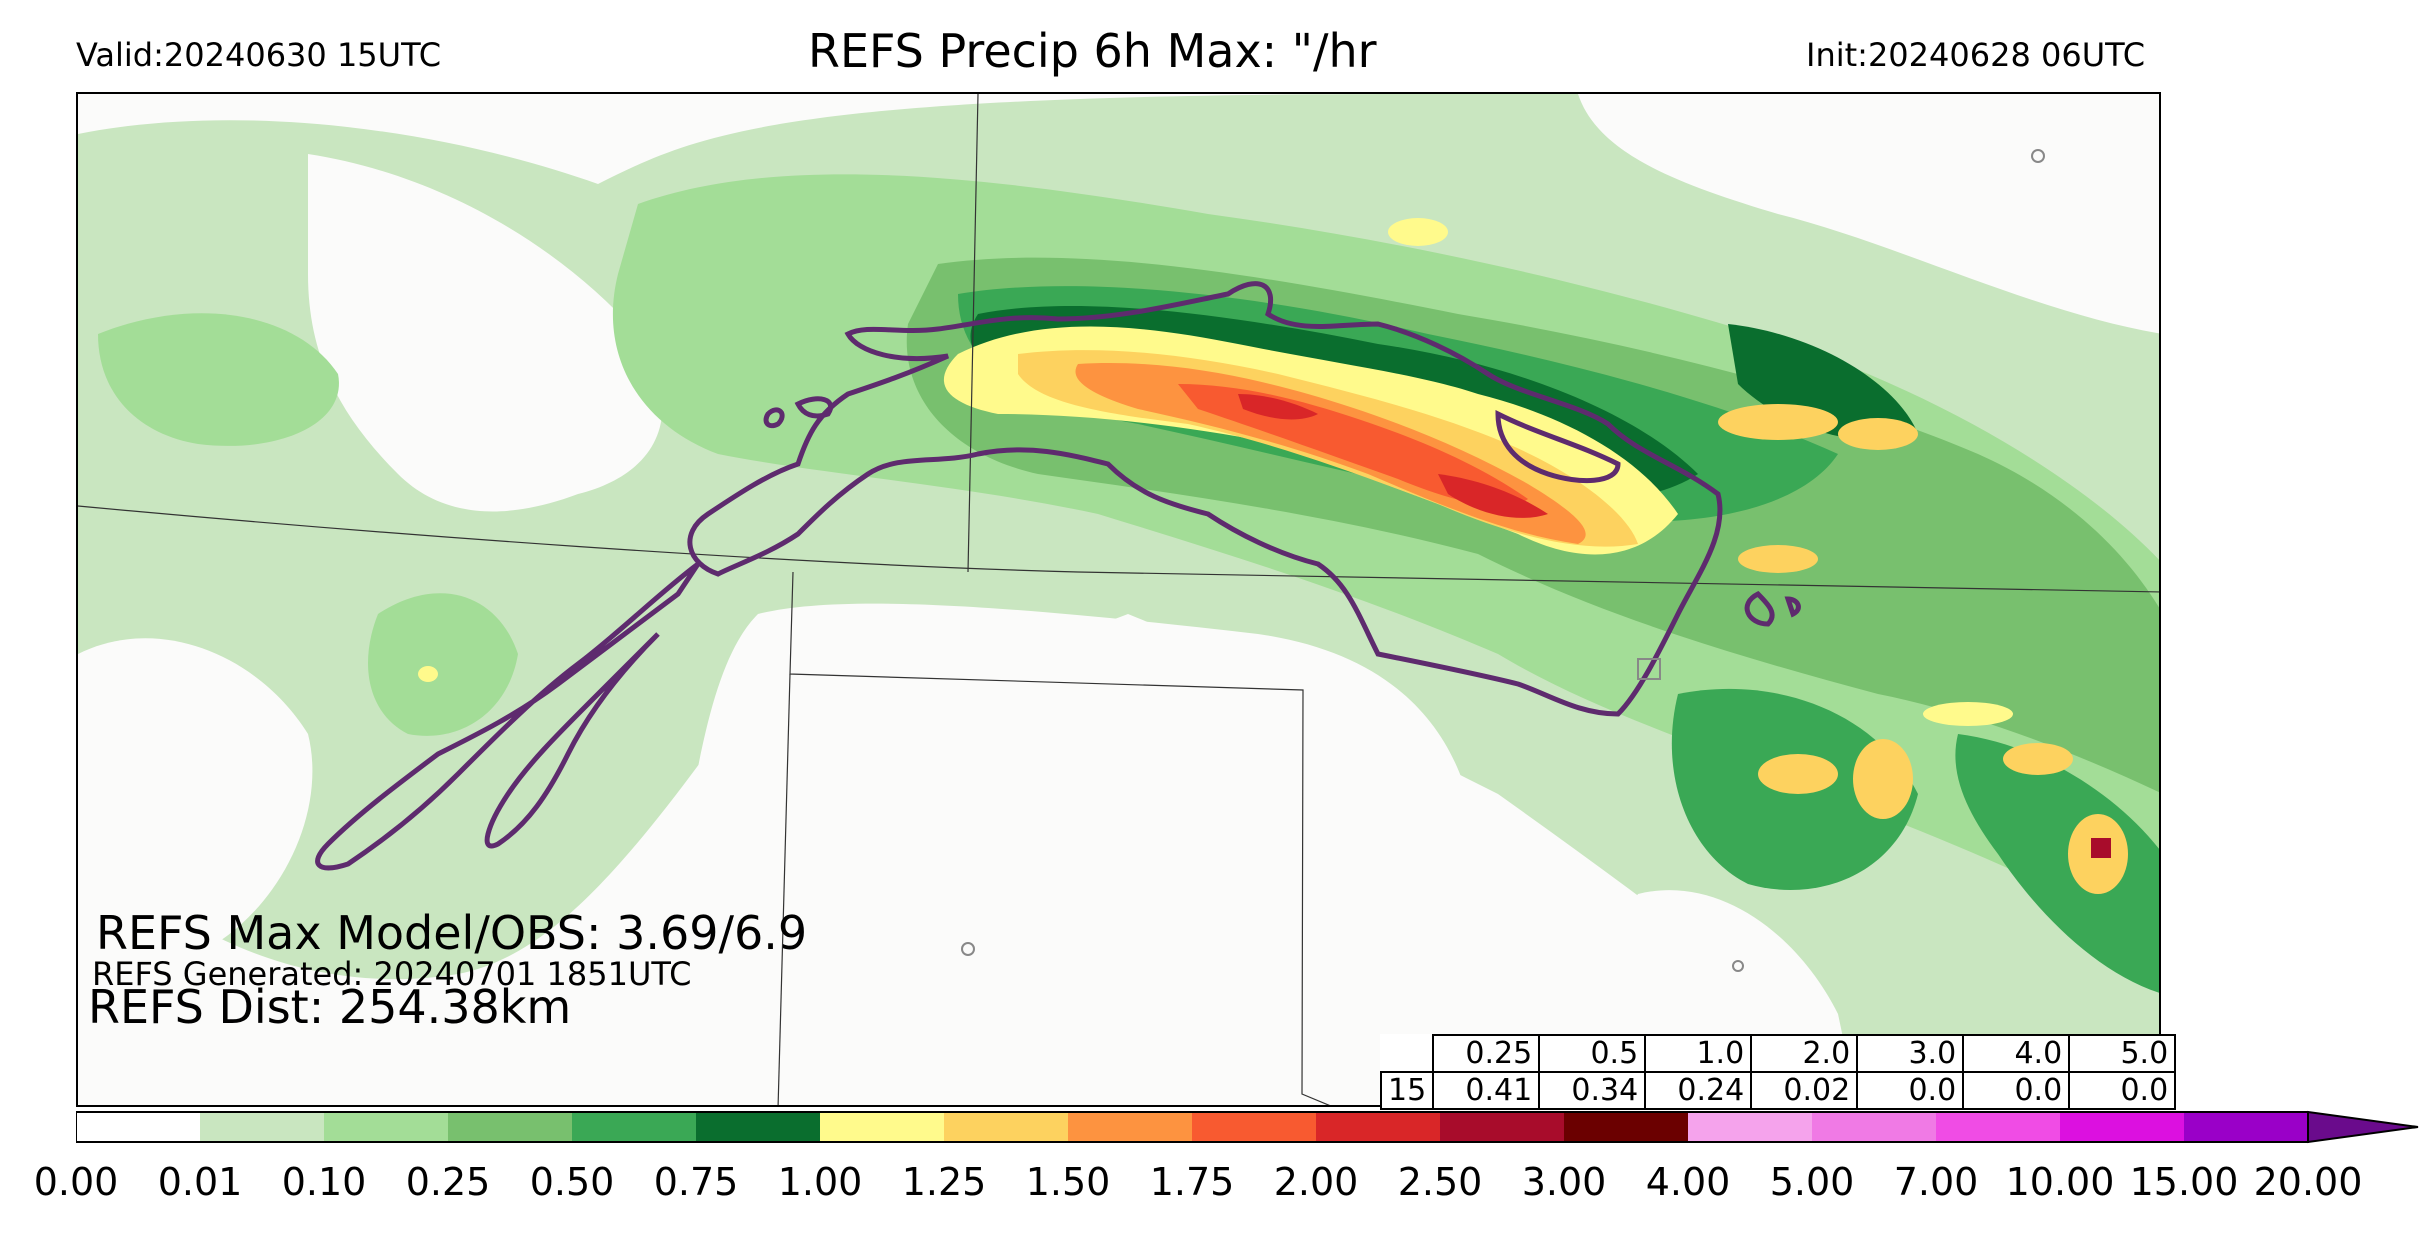 The height and width of the screenshot is (1234, 2435). I want to click on colorbar-tick-label: 1.75, so click(1192, 1182).